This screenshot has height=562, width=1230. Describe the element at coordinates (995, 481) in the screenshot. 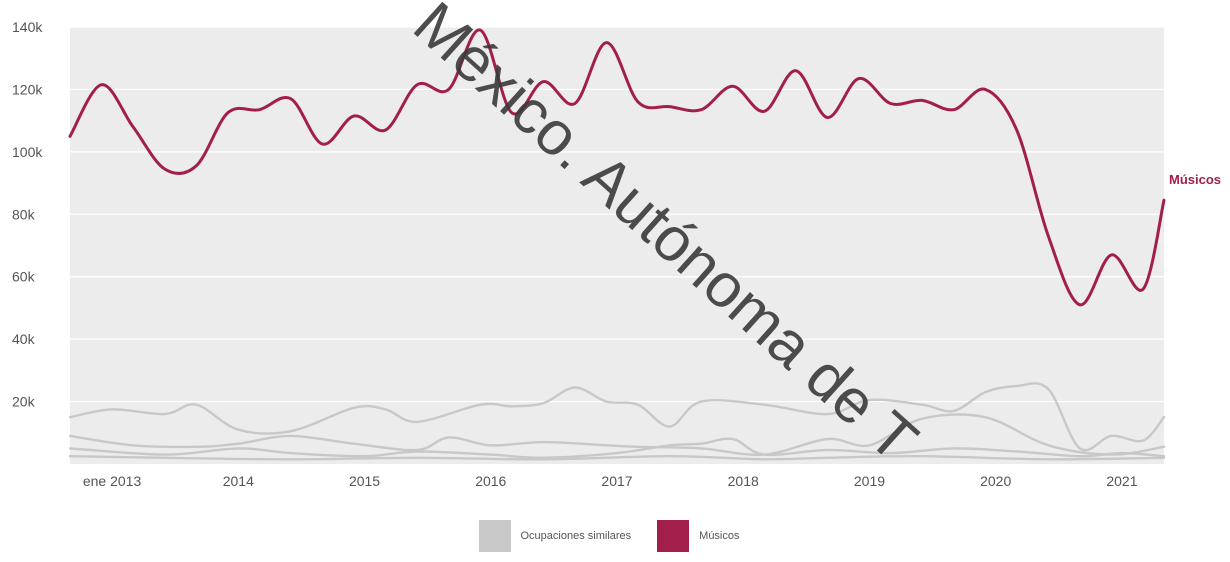

I see `x-tick-label: 2020` at that location.